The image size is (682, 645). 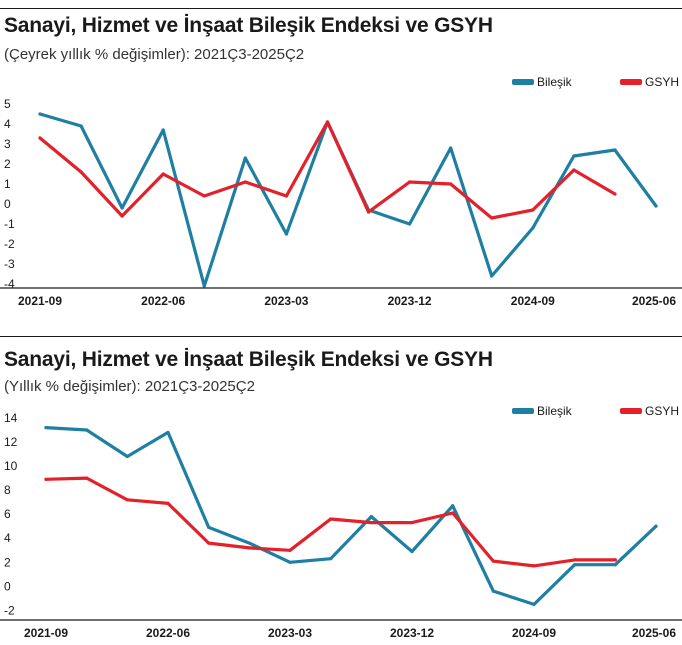 What do you see at coordinates (662, 411) in the screenshot?
I see `legend-label: GSYH` at bounding box center [662, 411].